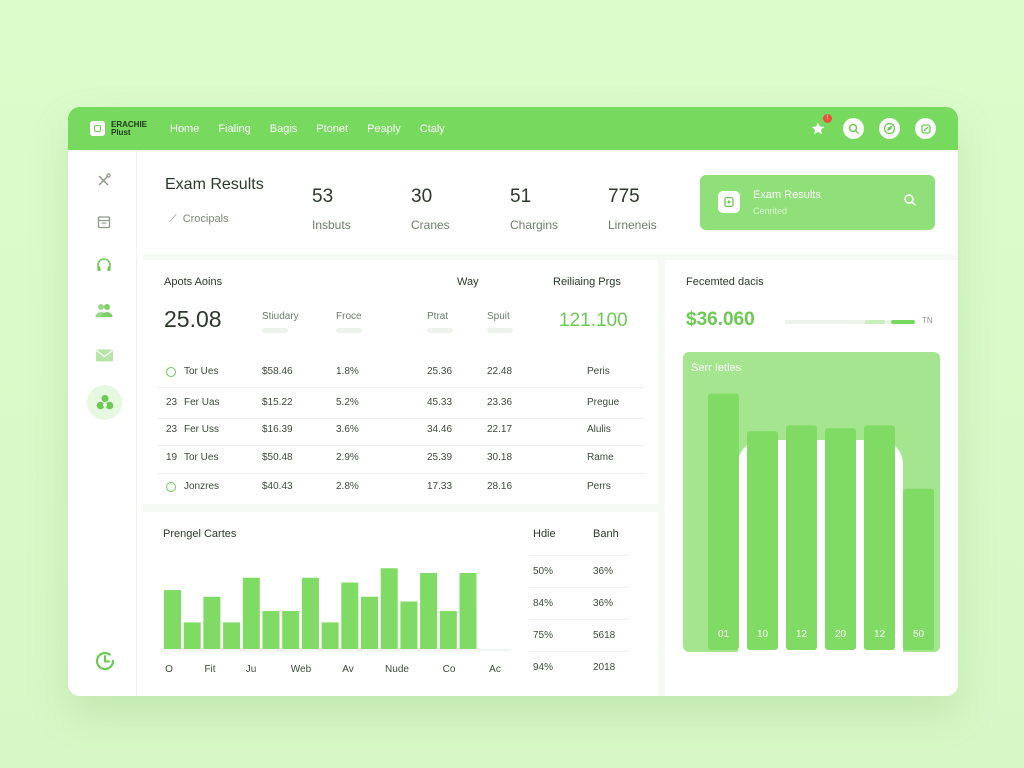 The width and height of the screenshot is (1024, 768). What do you see at coordinates (927, 320) in the screenshot?
I see `forecast-end-label: TN` at bounding box center [927, 320].